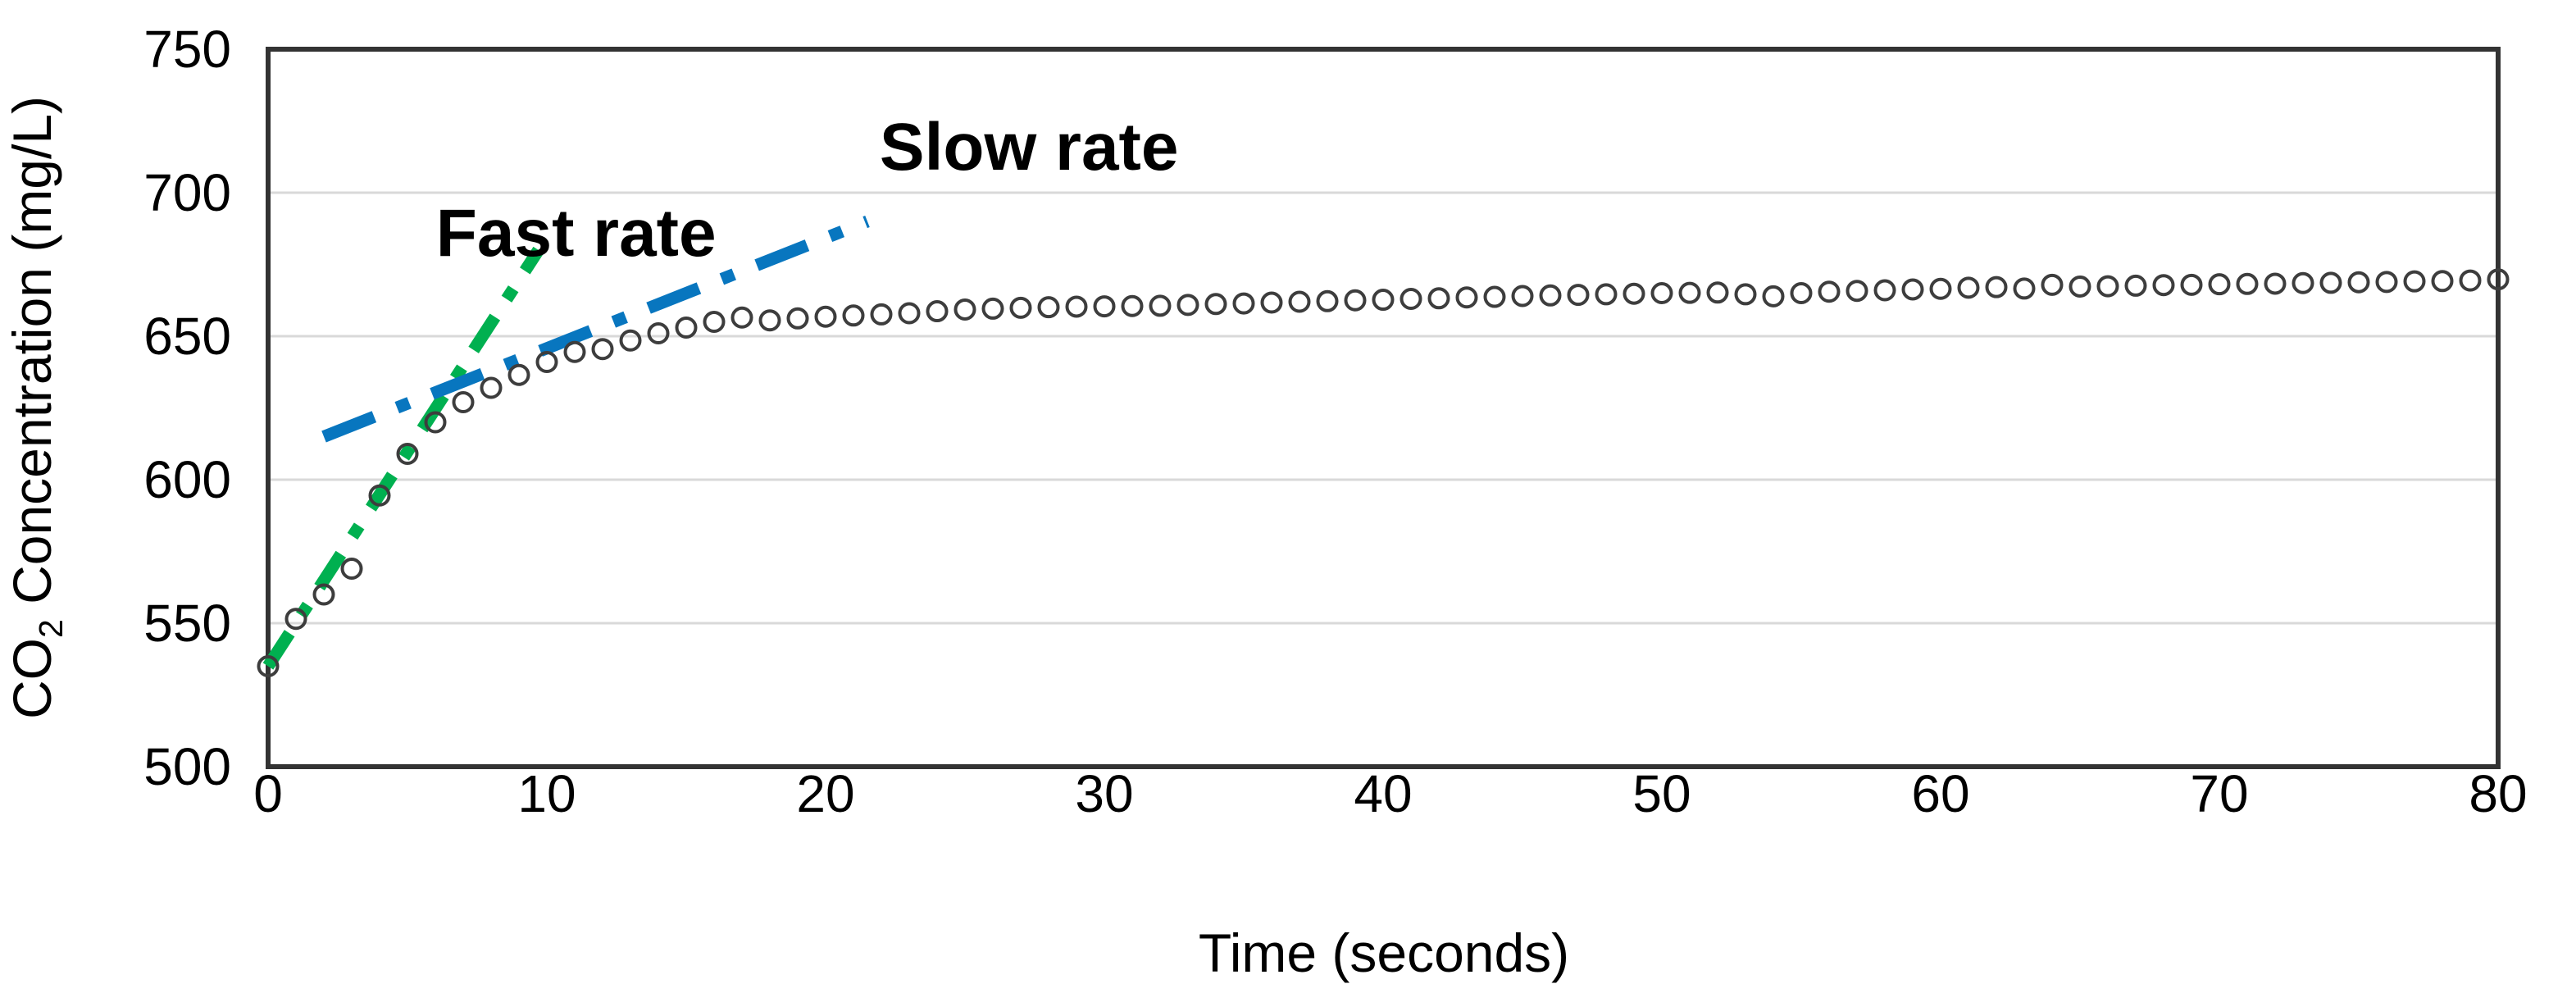 Image resolution: width=2576 pixels, height=993 pixels. What do you see at coordinates (187, 336) in the screenshot?
I see `y-tick-label-650: 650` at bounding box center [187, 336].